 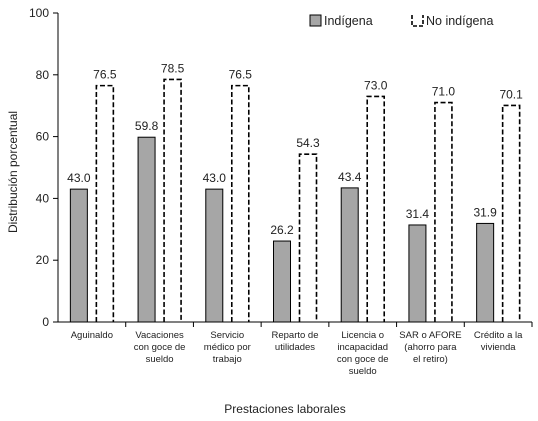 What do you see at coordinates (284, 409) in the screenshot?
I see `x-axis-title: Prestaciones laborales` at bounding box center [284, 409].